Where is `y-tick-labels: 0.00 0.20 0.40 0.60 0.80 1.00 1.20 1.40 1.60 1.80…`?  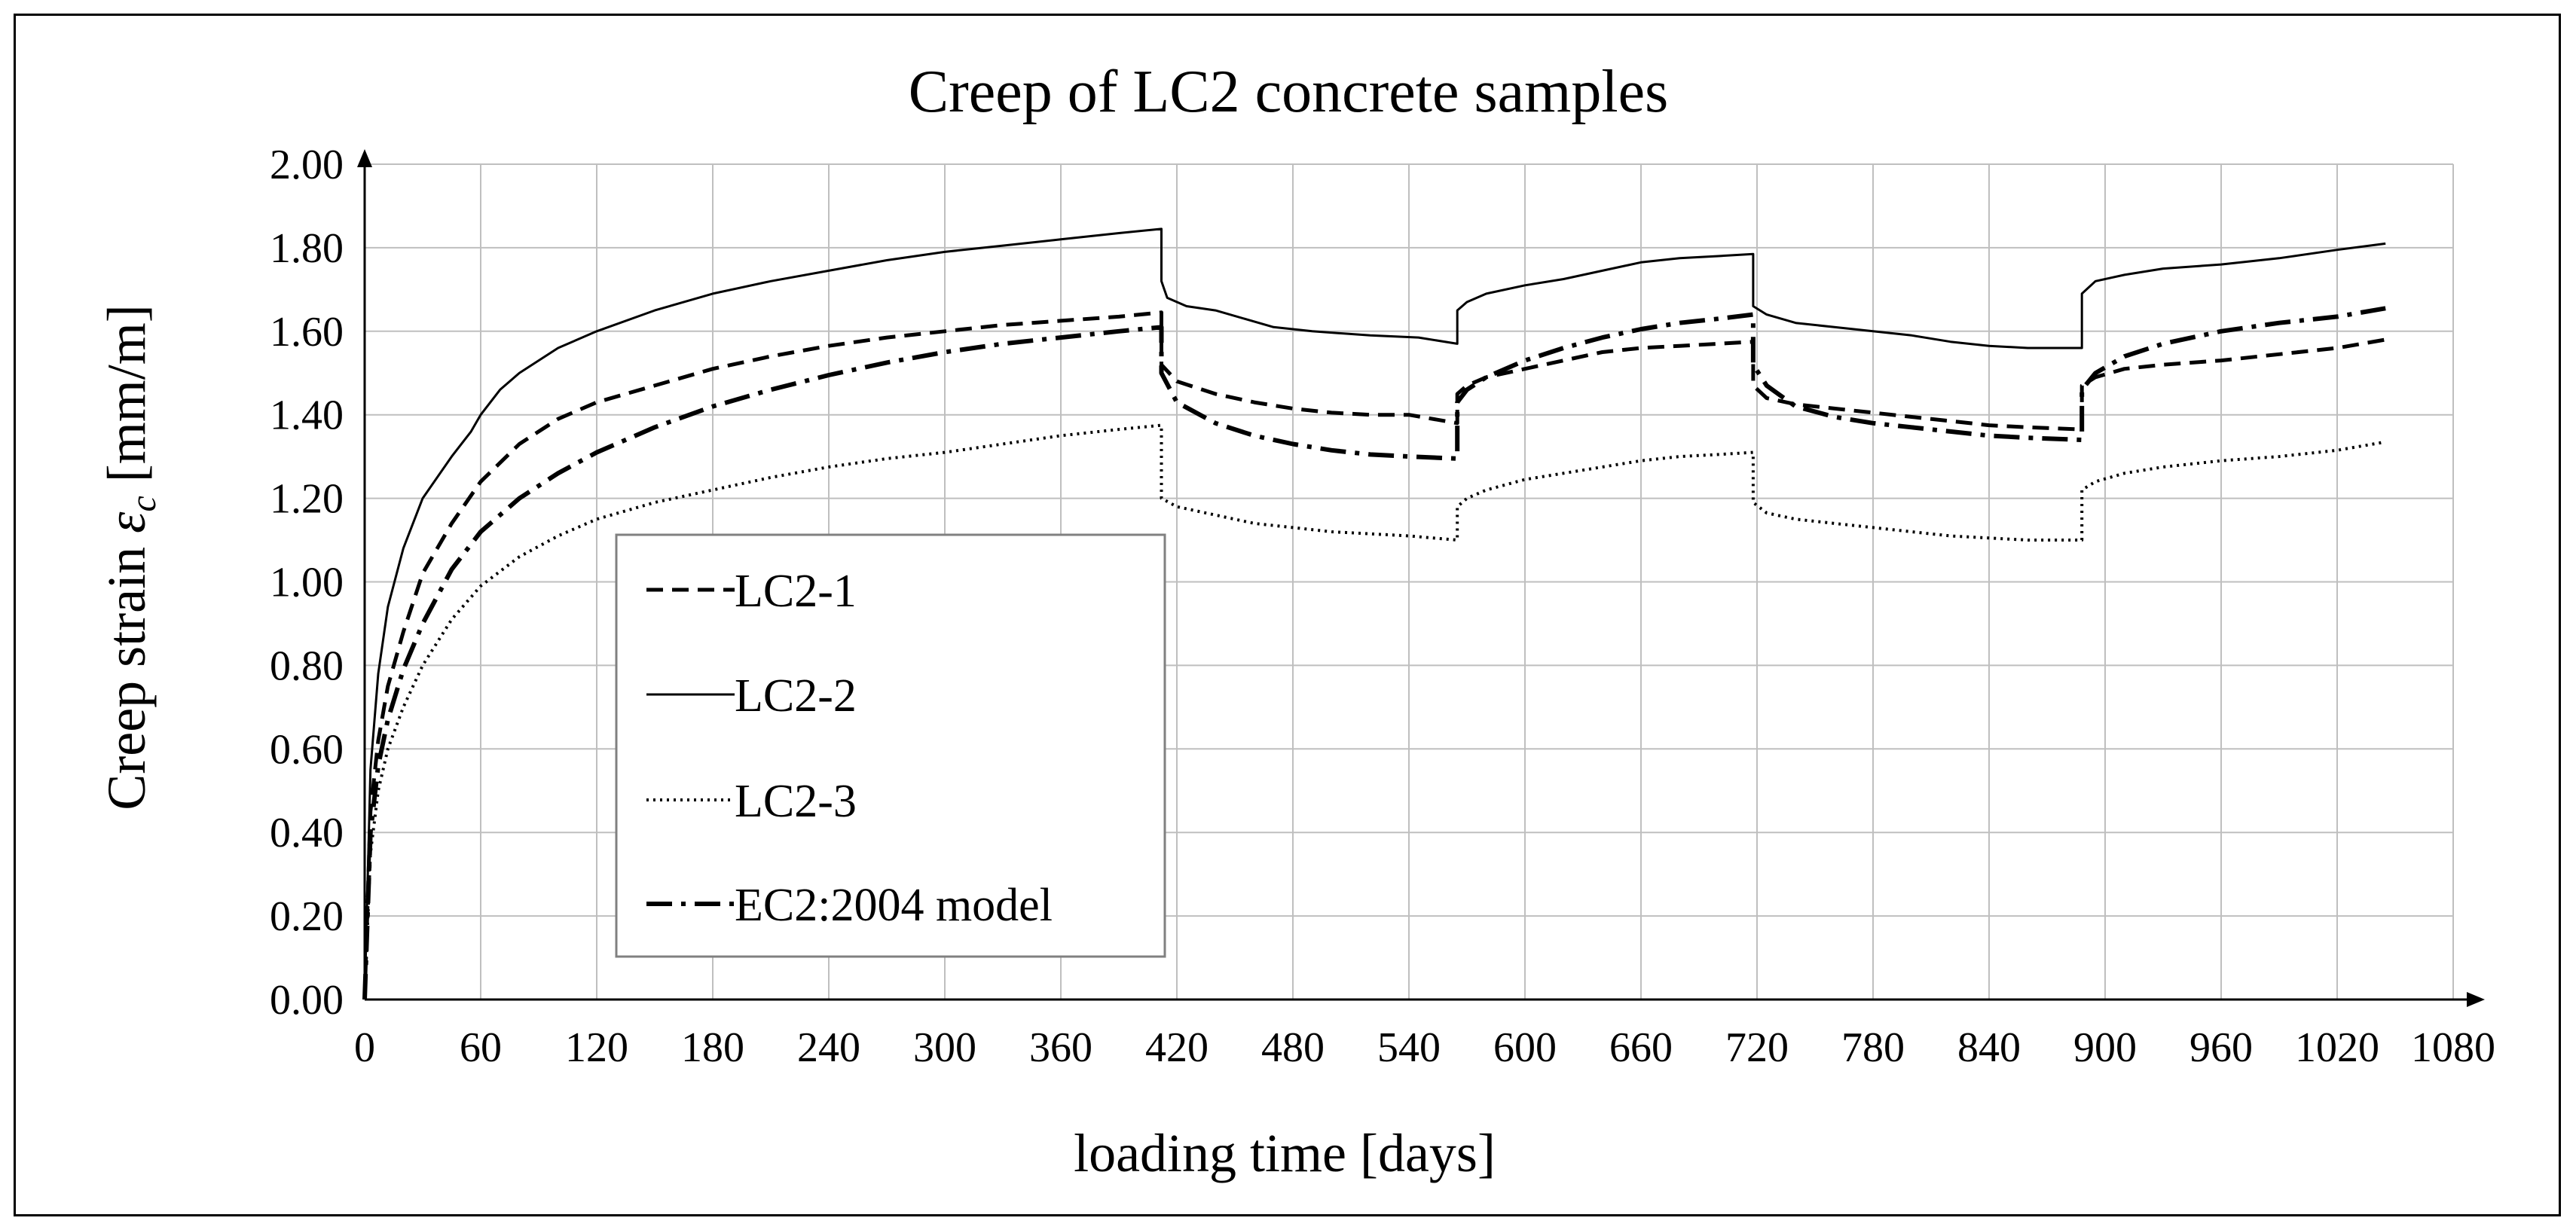
y-tick-labels: 0.00 0.20 0.40 0.60 0.80 1.00 1.20 1.40 1.60 1.80… is located at coordinates (307, 583).